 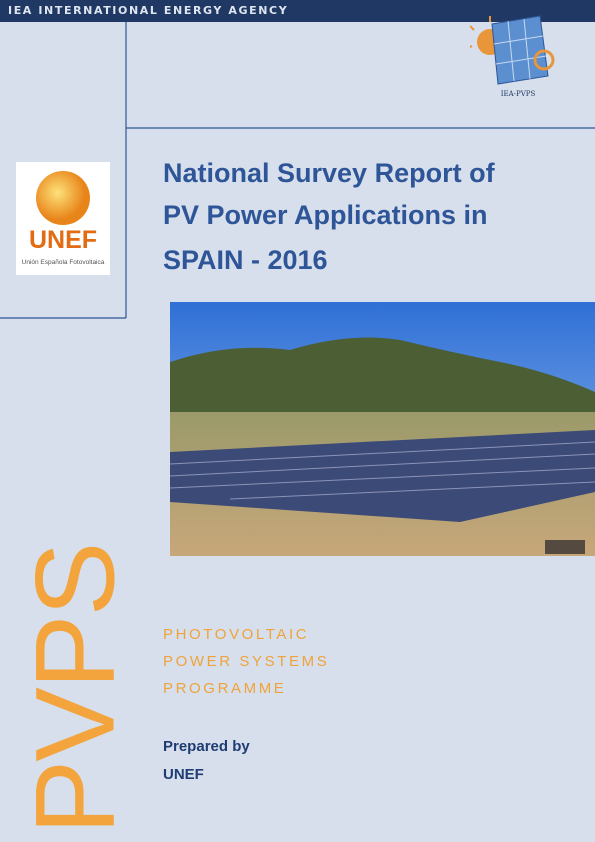 What do you see at coordinates (183, 774) in the screenshot?
I see `prepared-by: UNEF` at bounding box center [183, 774].